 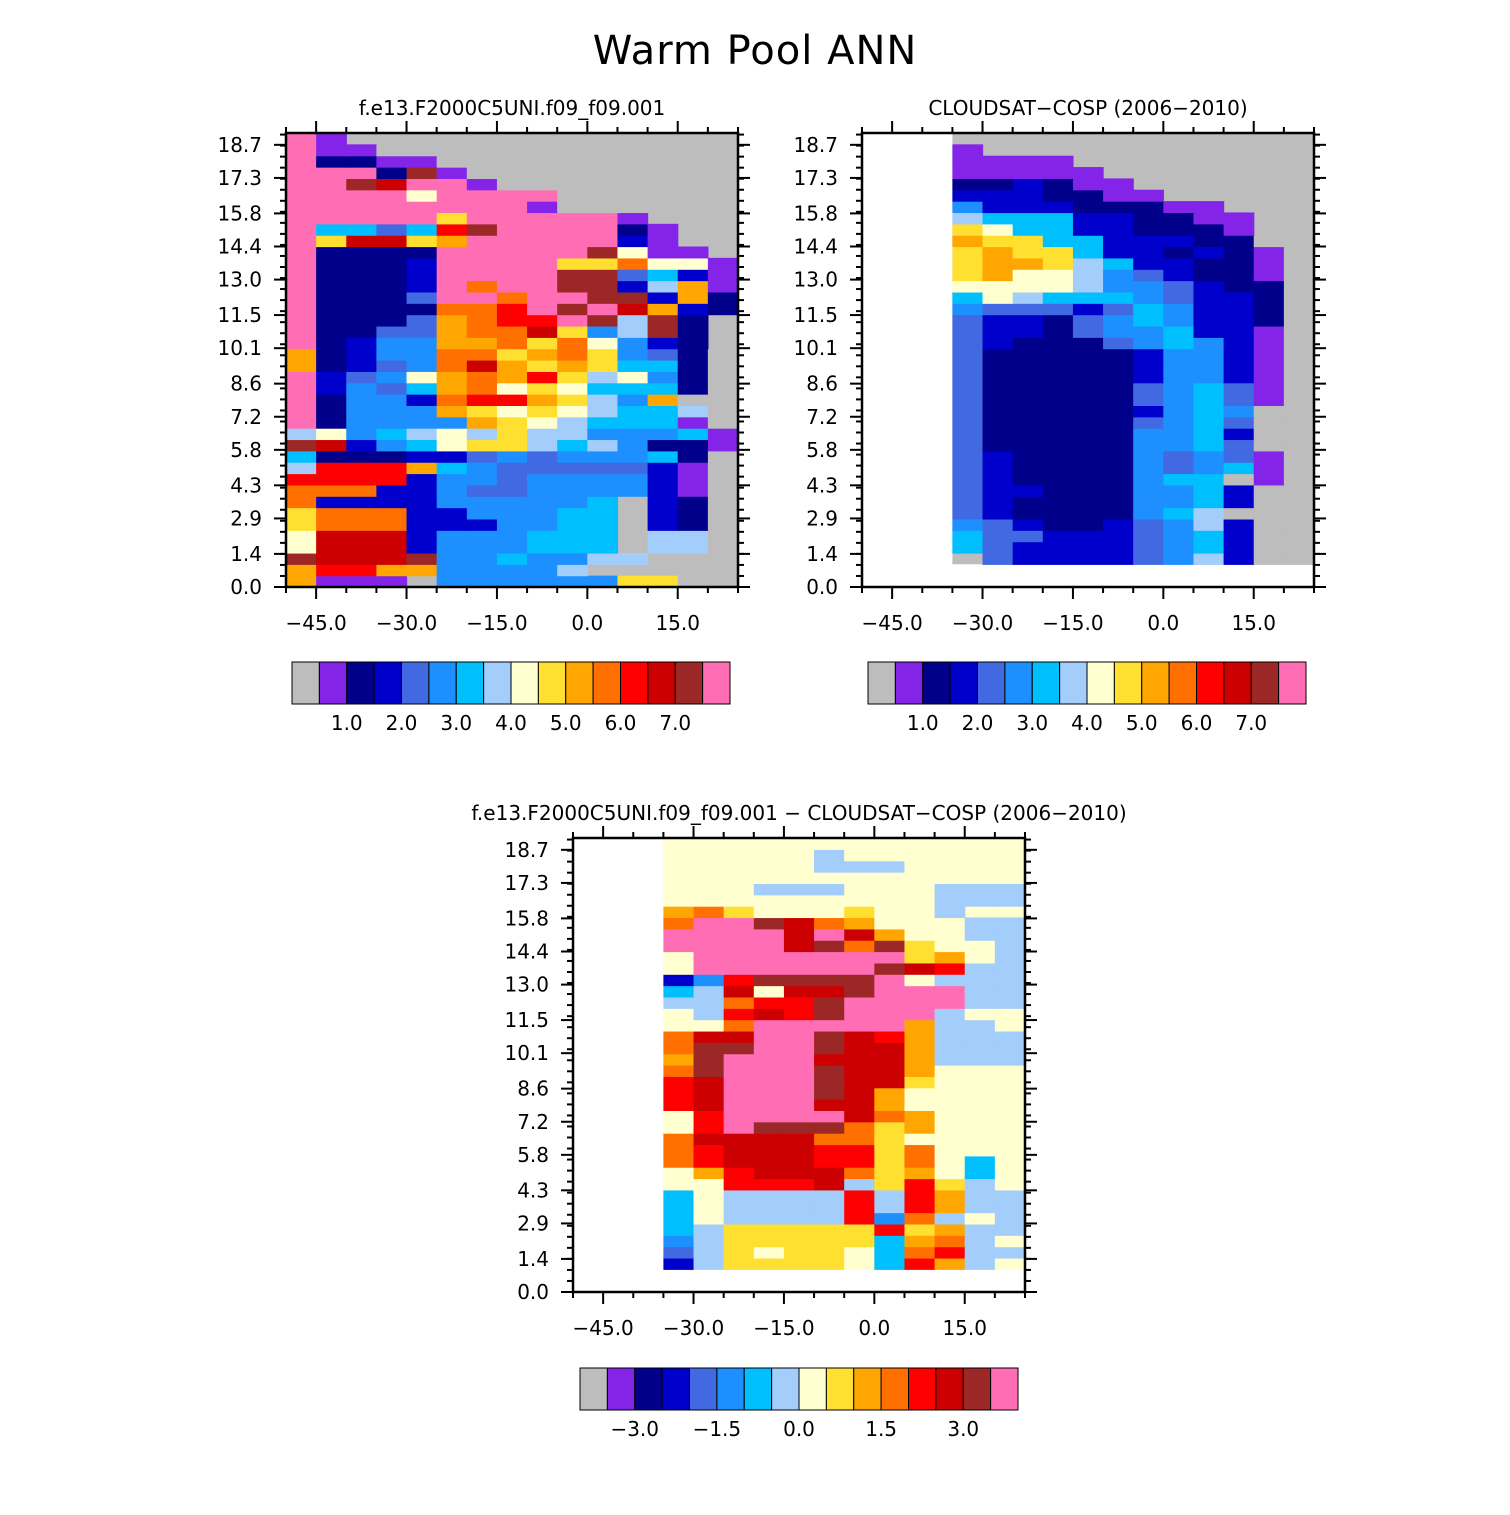 What do you see at coordinates (815, 247) in the screenshot?
I see `y-tick-label: 14.4` at bounding box center [815, 247].